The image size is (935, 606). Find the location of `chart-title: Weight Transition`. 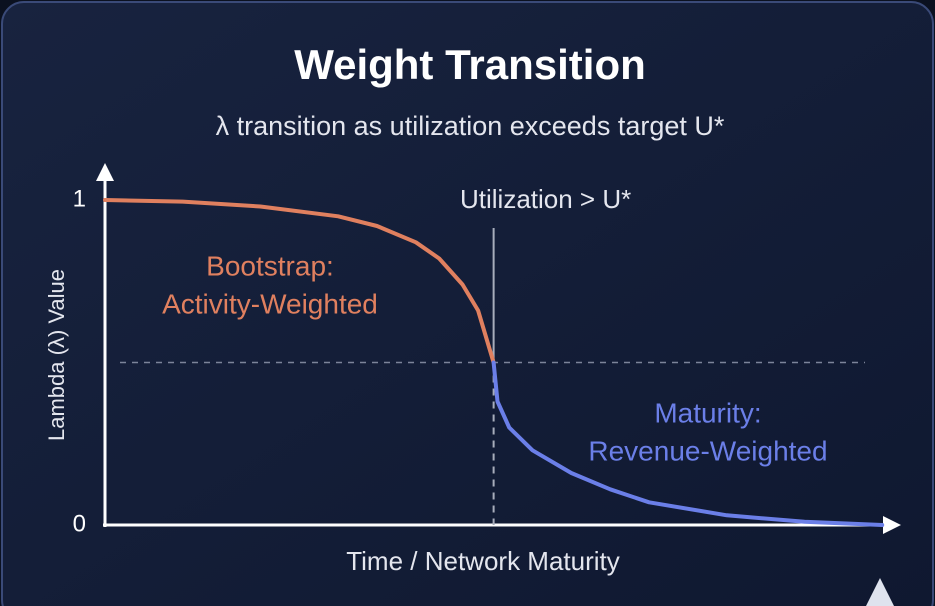

chart-title: Weight Transition is located at coordinates (470, 64).